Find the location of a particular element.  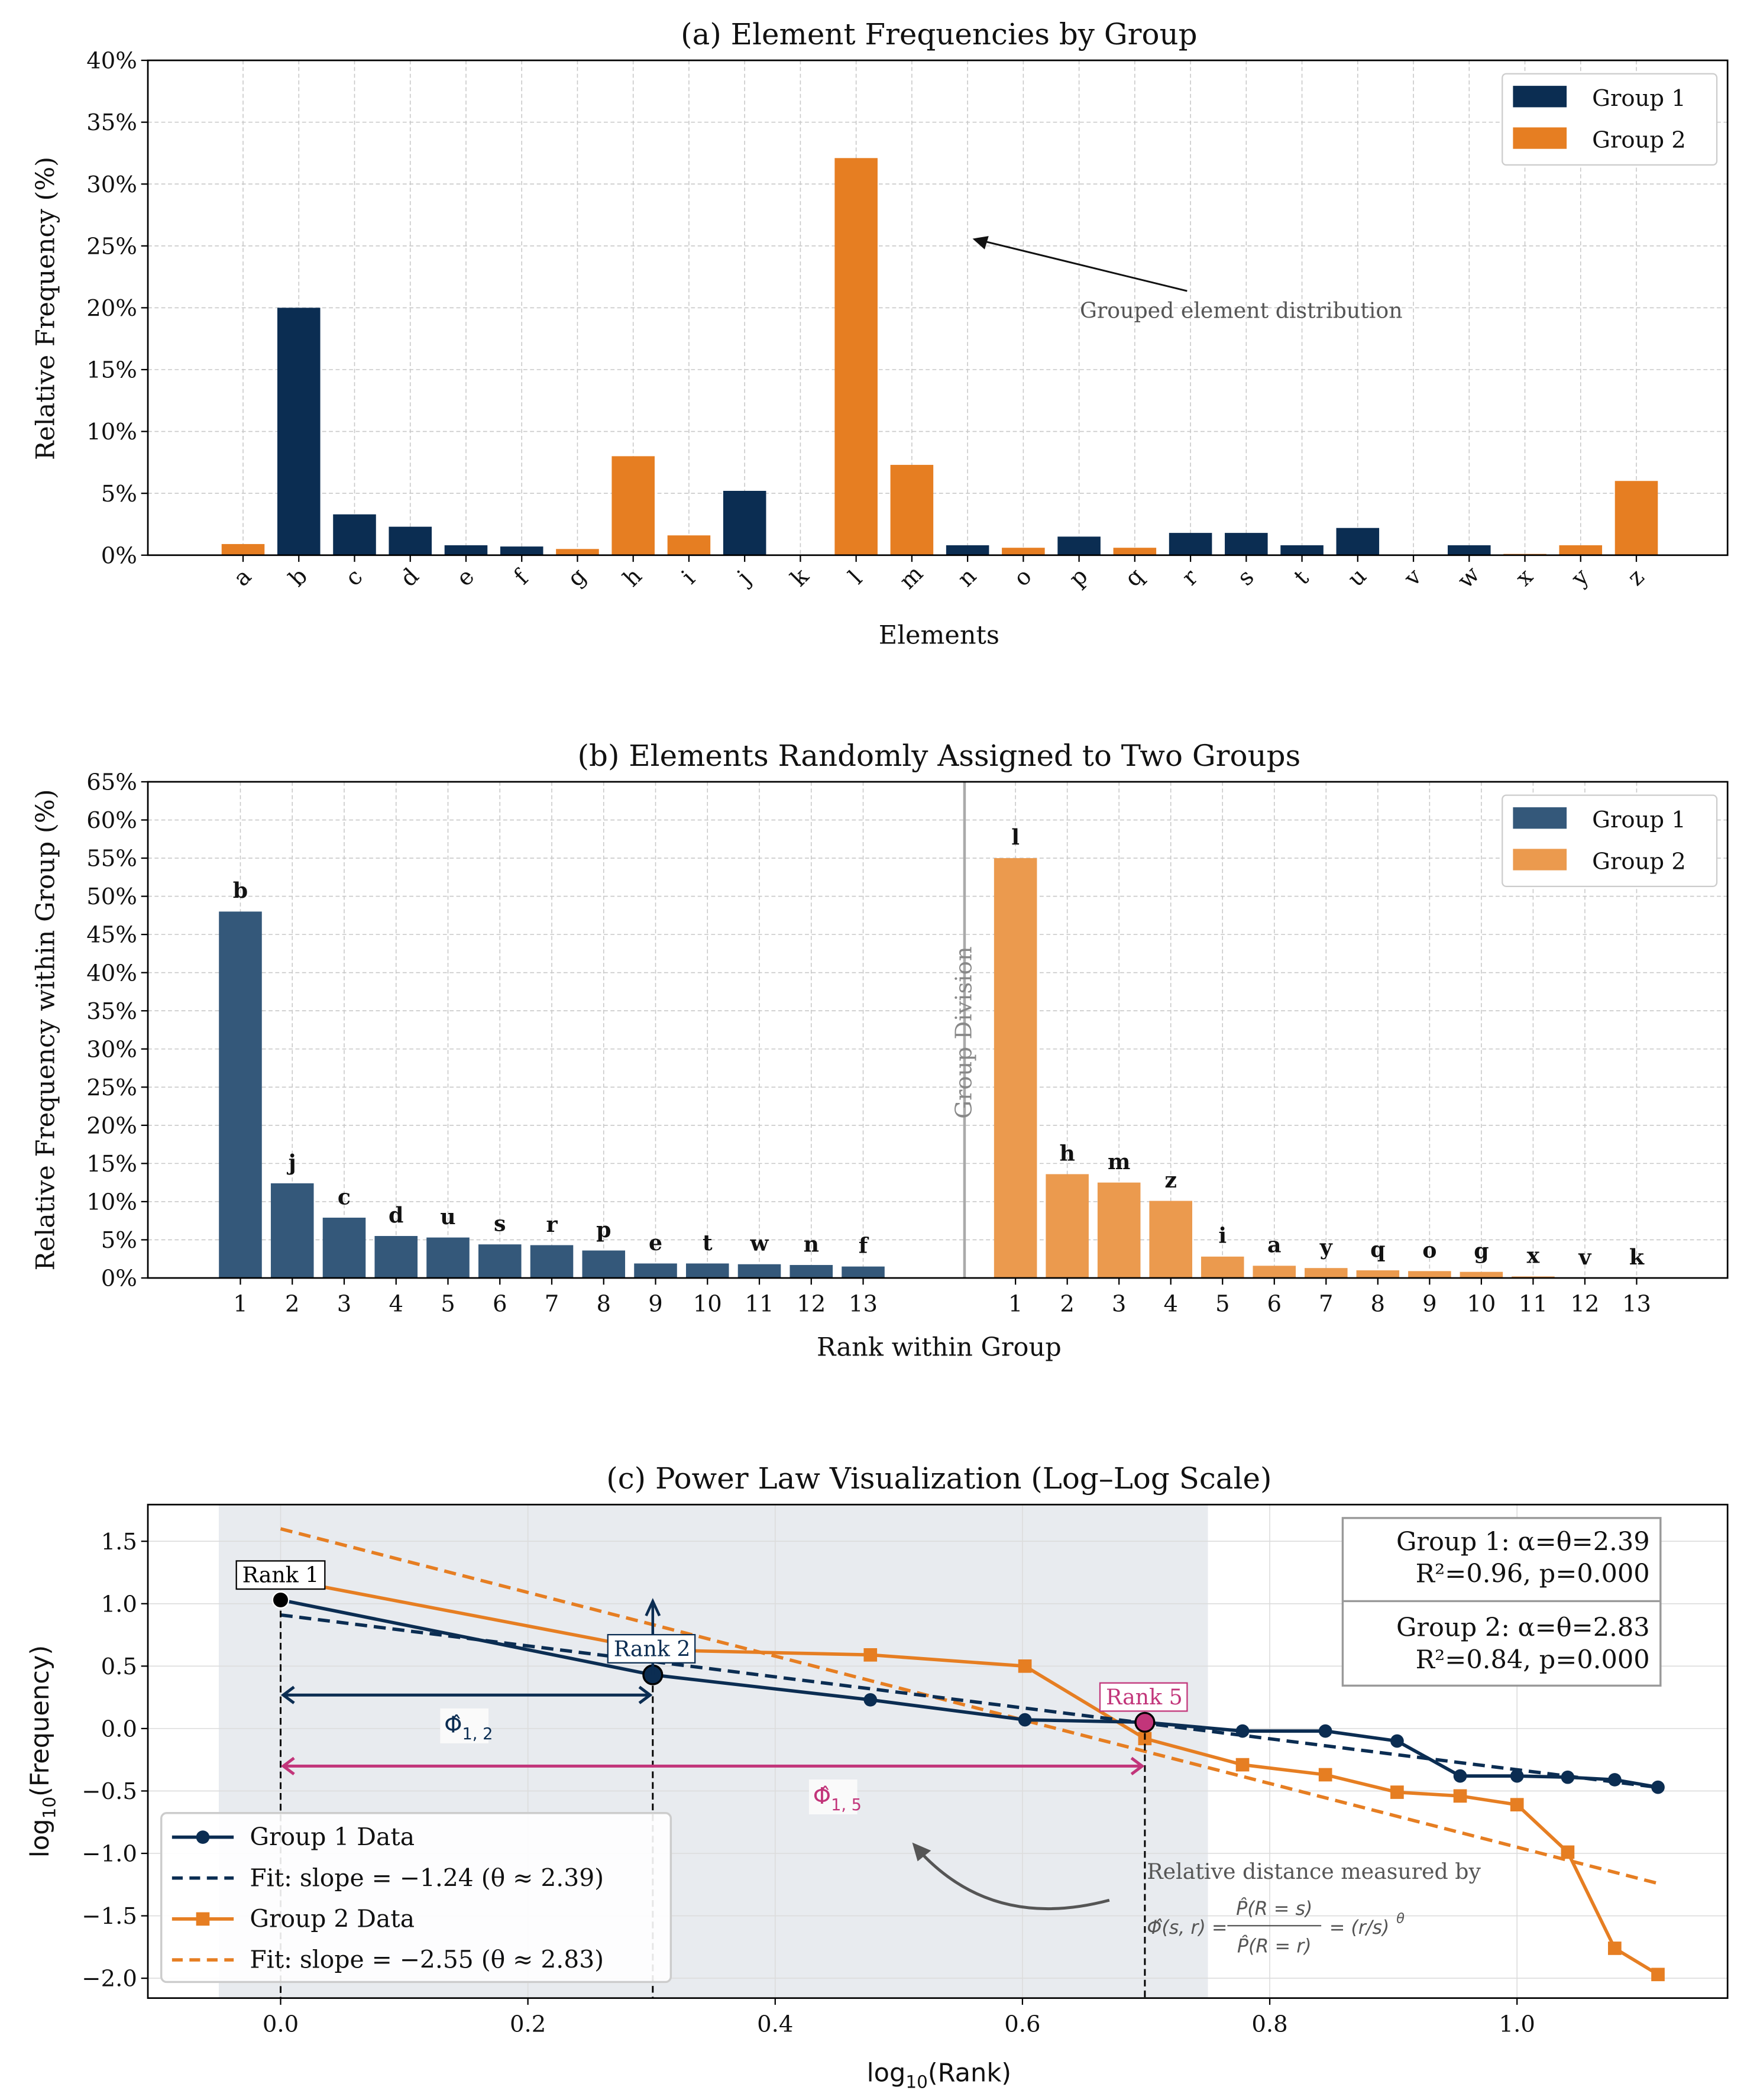

y-tick-label: 20% is located at coordinates (111, 1125).